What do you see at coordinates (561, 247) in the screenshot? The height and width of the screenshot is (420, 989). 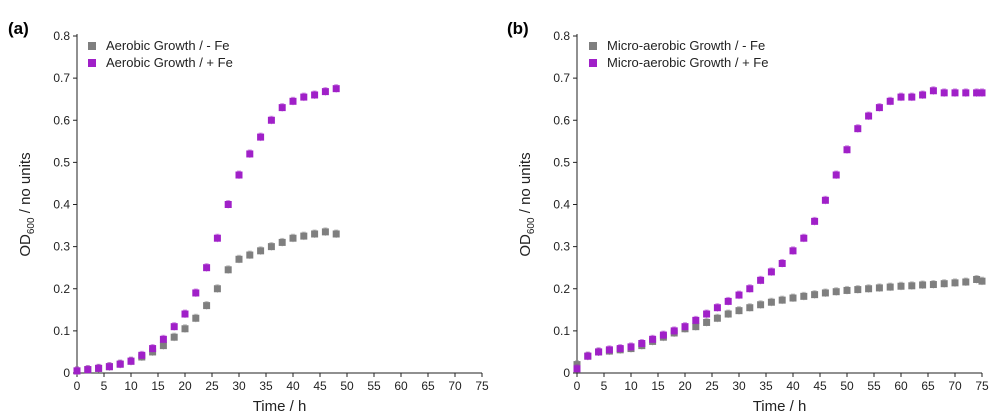 I see `y-tick-label: 0.3` at bounding box center [561, 247].